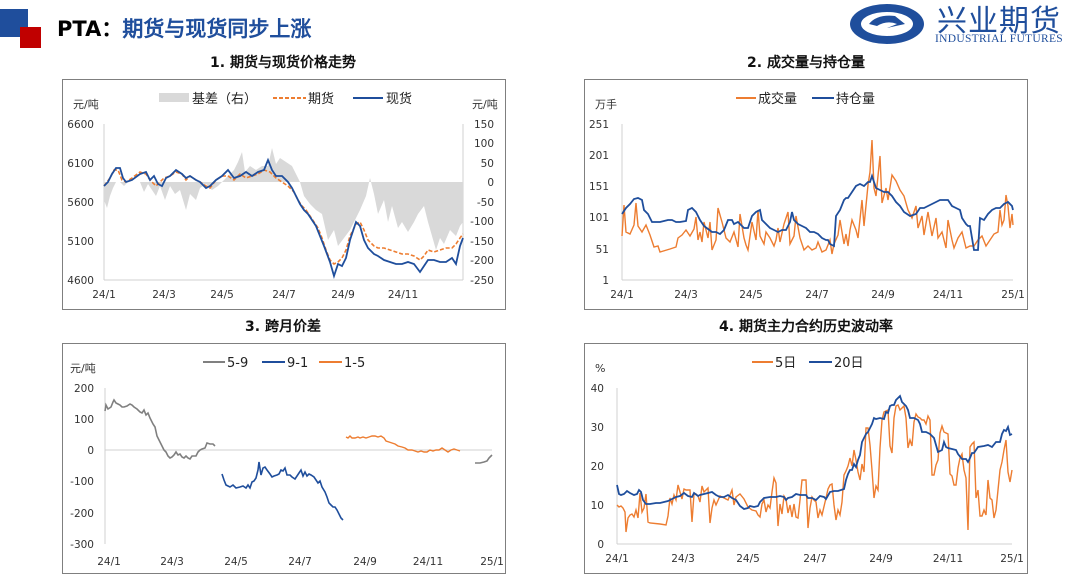 The height and width of the screenshot is (576, 1080). I want to click on svg-text: 10, so click(597, 506).